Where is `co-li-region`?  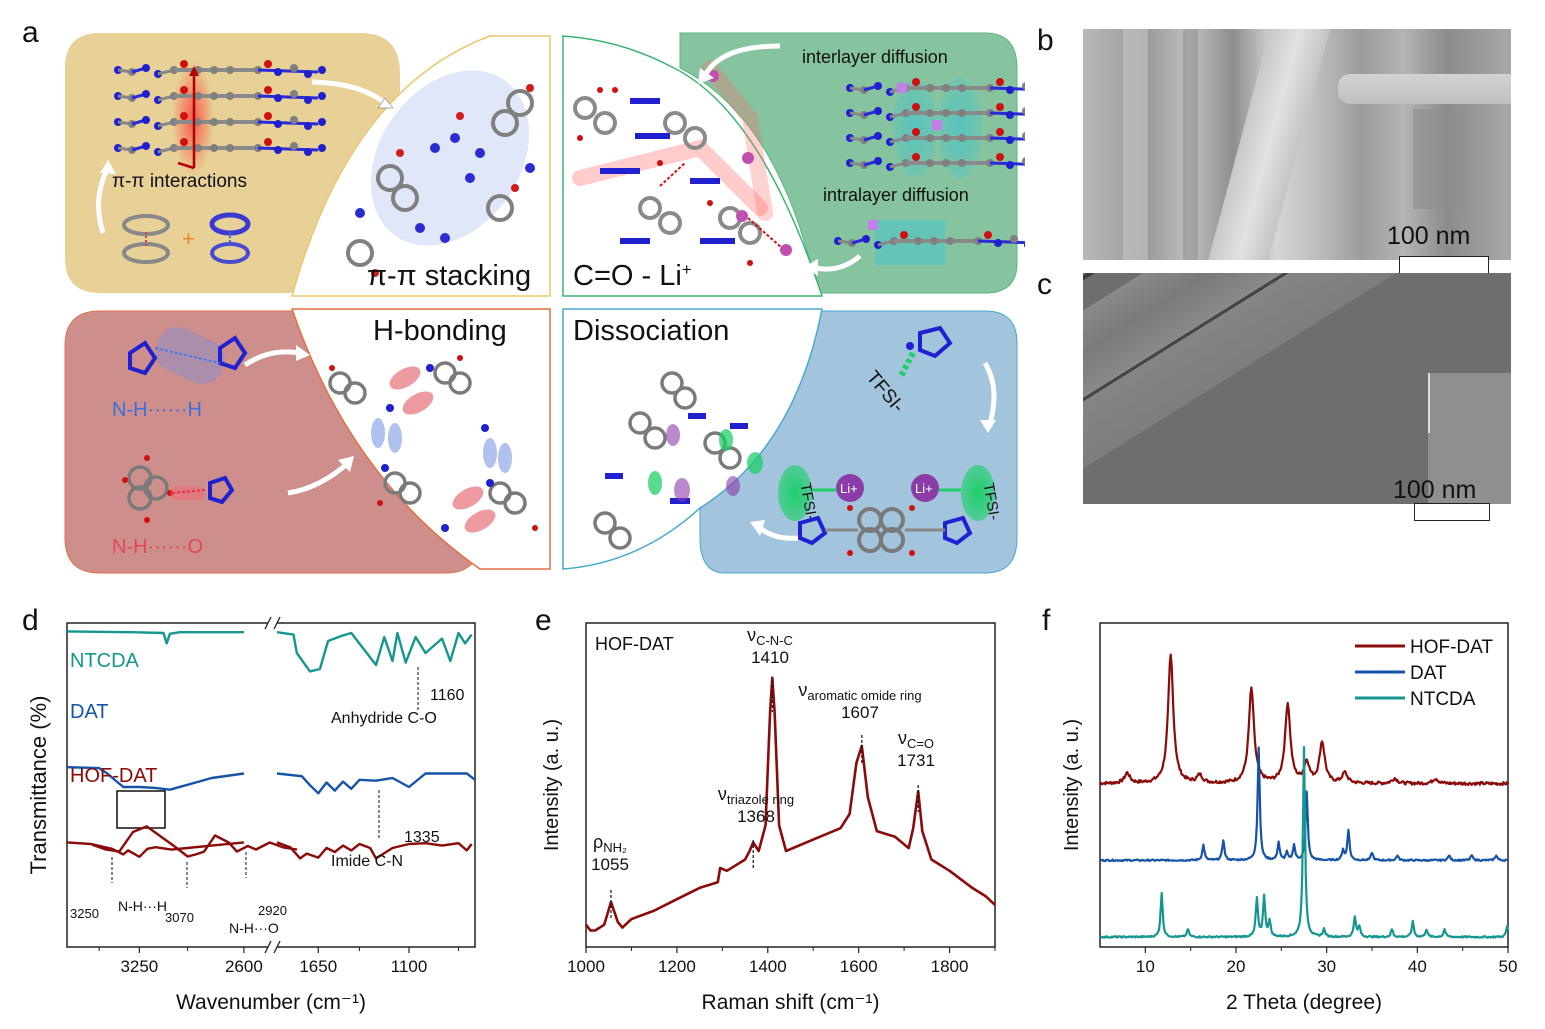
co-li-region is located at coordinates (693, 166).